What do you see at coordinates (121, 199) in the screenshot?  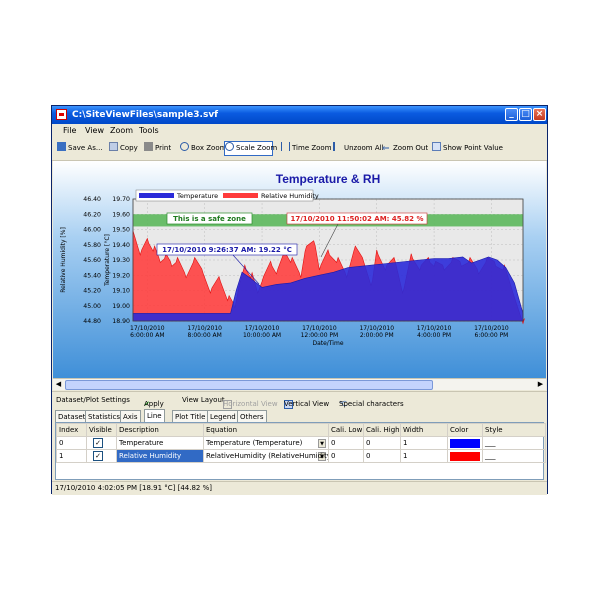 I see `temp-tick-label: 19.70` at bounding box center [121, 199].